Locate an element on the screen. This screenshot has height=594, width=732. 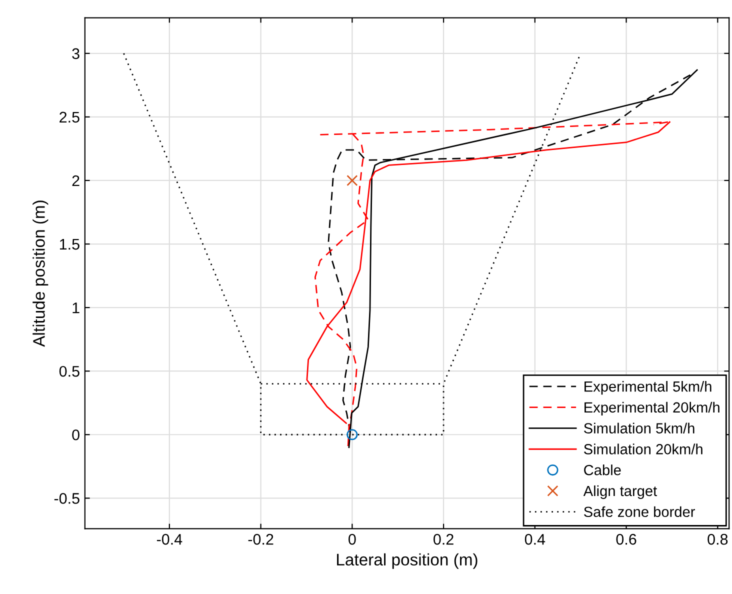
legend-label: Safe zone border is located at coordinates (639, 512).